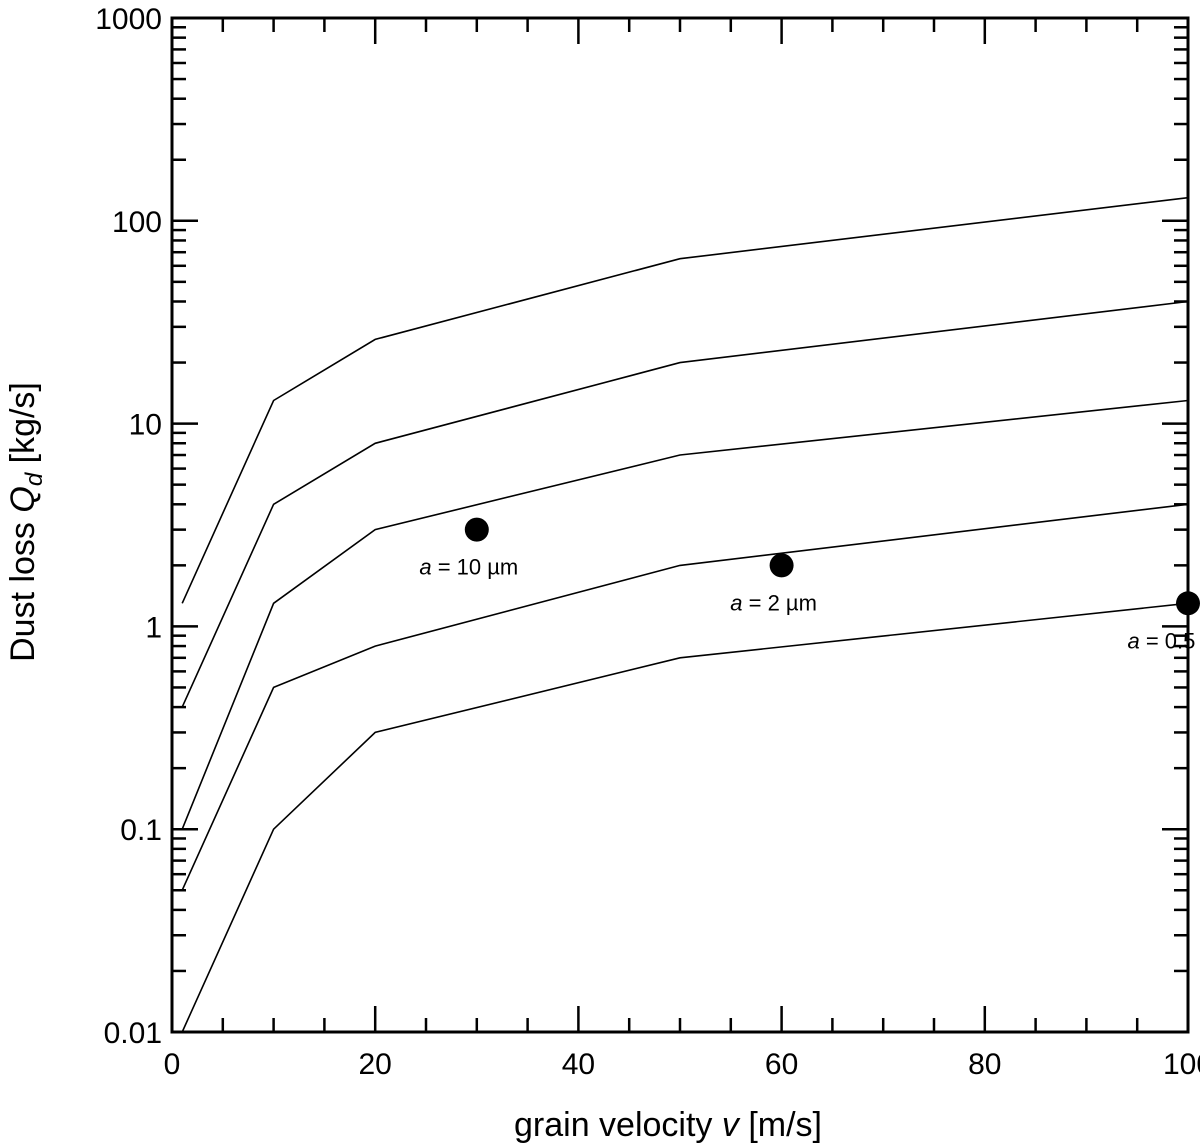 The width and height of the screenshot is (1200, 1148). Describe the element at coordinates (137, 222) in the screenshot. I see `y-tick-label-100: 100` at that location.